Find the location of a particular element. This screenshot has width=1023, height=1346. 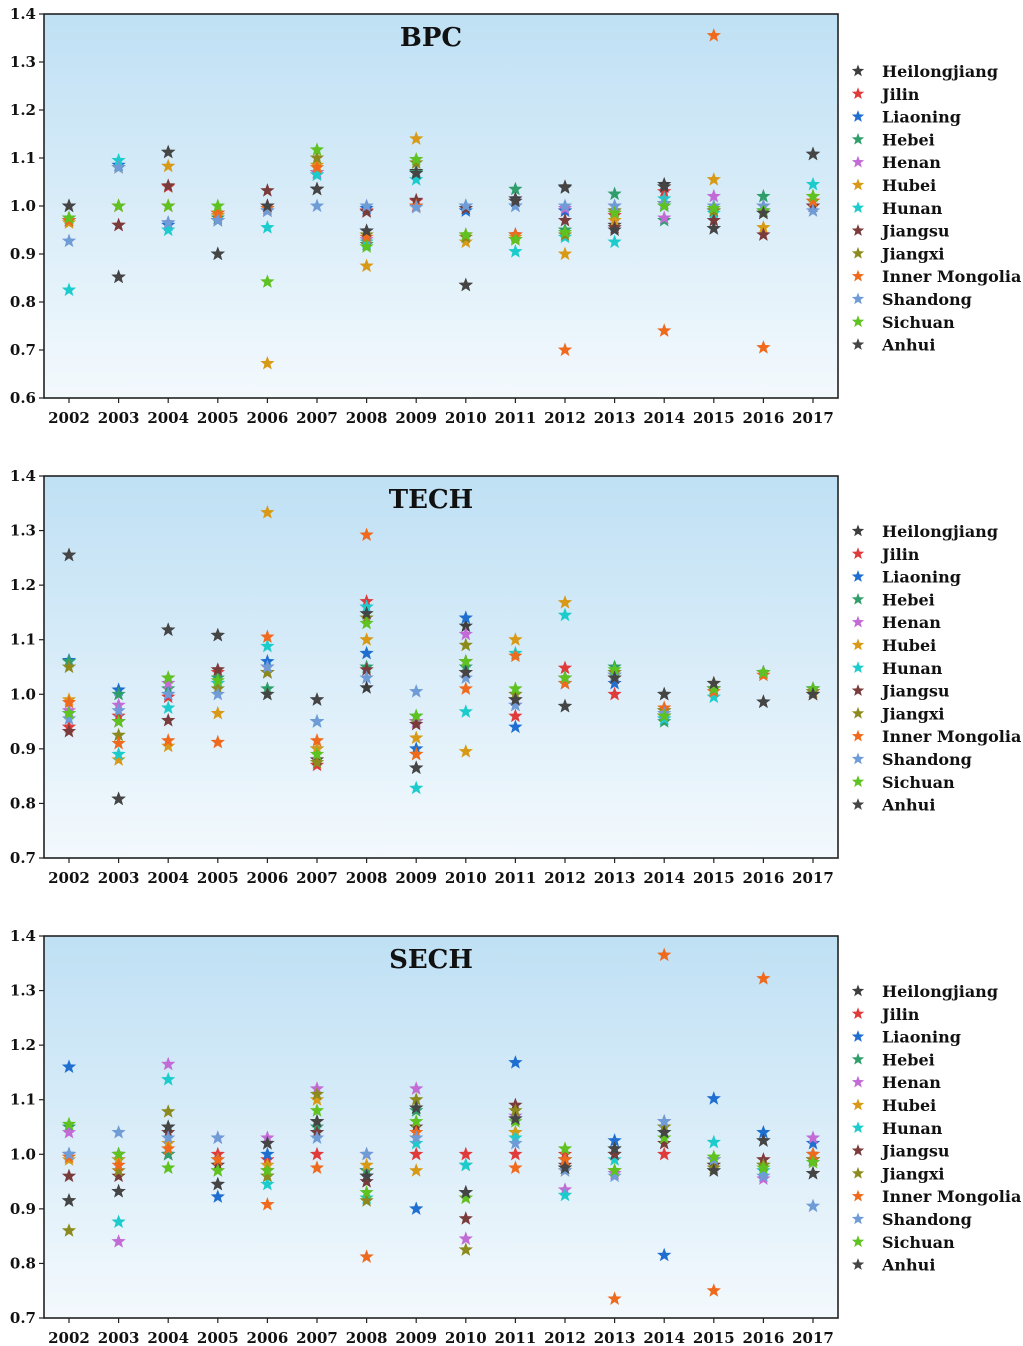

legend-label: Shandong is located at coordinates (927, 759).